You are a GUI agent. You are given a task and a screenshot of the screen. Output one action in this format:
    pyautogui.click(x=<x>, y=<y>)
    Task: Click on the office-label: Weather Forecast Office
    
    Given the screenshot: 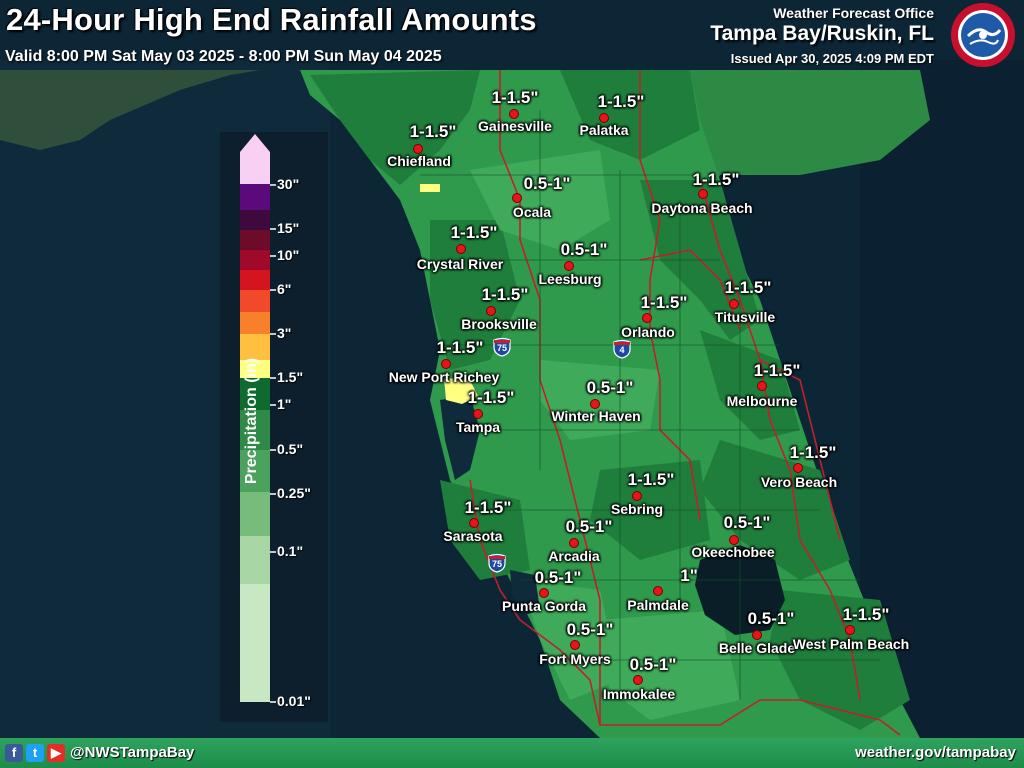 What is the action you would take?
    pyautogui.click(x=853, y=13)
    